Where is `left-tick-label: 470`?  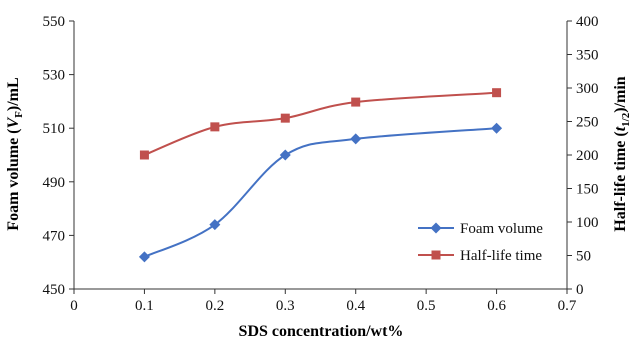 left-tick-label: 470 is located at coordinates (54, 236).